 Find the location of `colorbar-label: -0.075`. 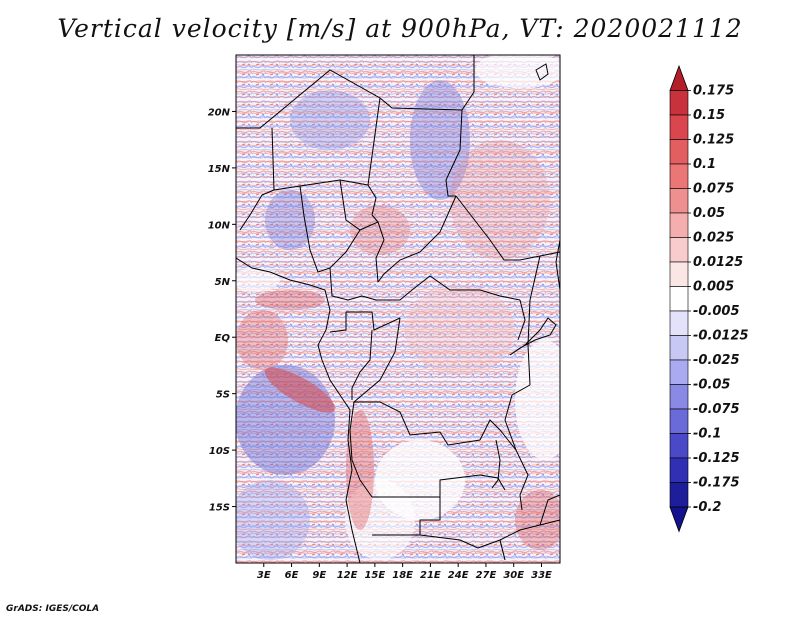

colorbar-label: -0.075 is located at coordinates (716, 409).